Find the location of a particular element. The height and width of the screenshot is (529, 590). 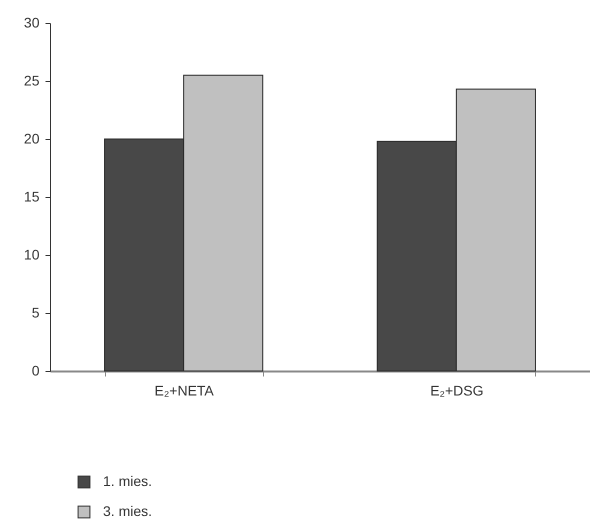

y-tick-label: 30 is located at coordinates (32, 22).